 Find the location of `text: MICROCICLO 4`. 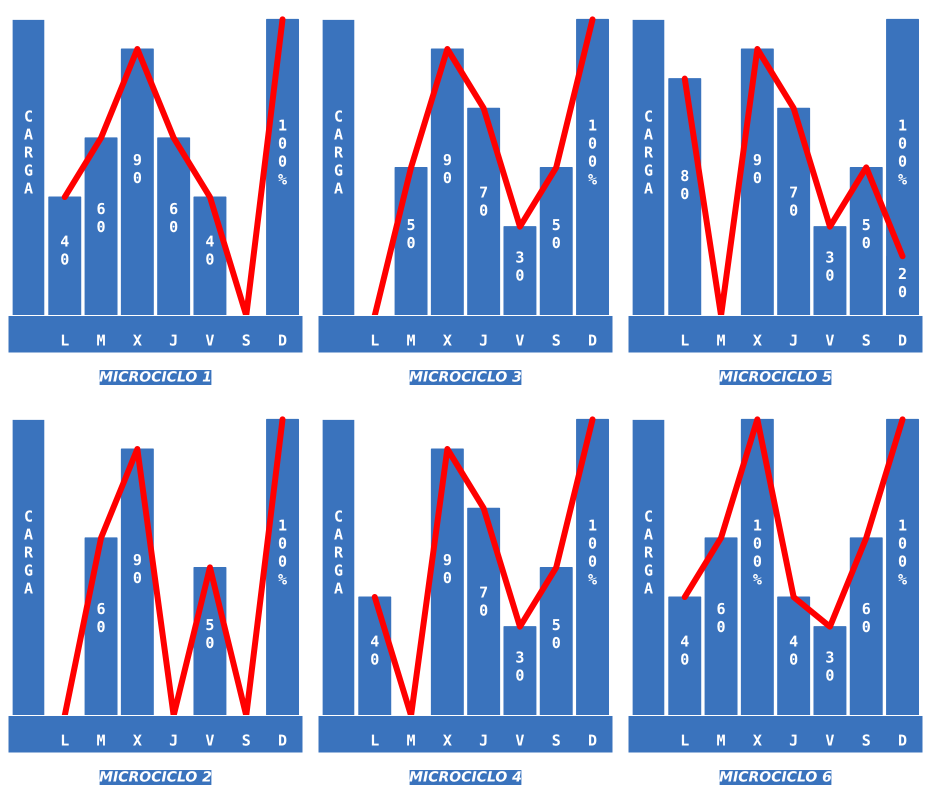

text: MICROCICLO 4 is located at coordinates (465, 778).